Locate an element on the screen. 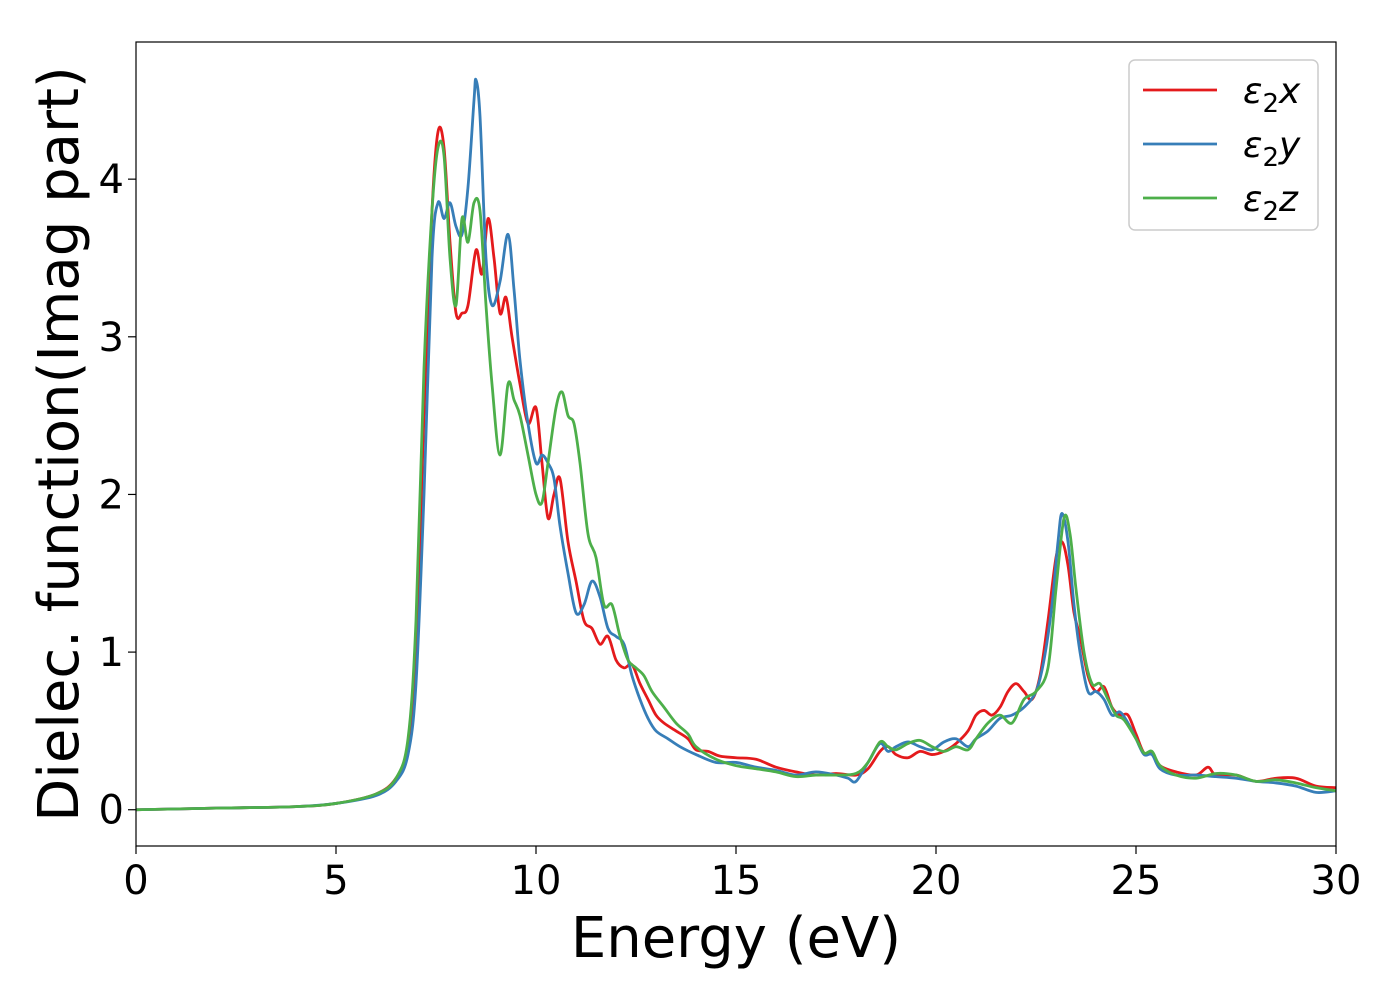  y-tick-label: 3 is located at coordinates (111, 338).